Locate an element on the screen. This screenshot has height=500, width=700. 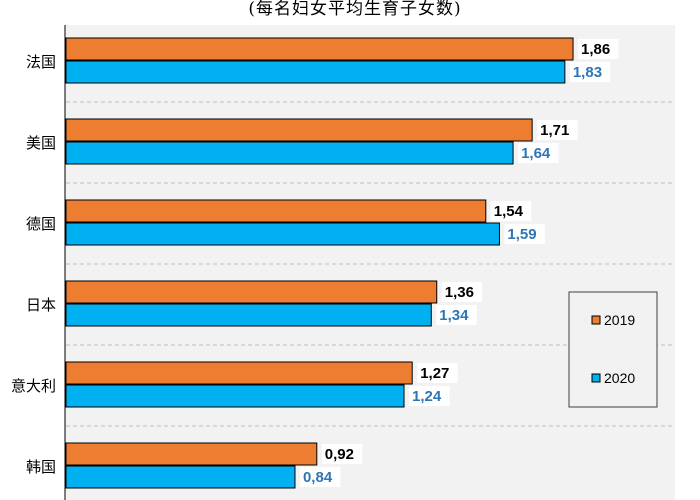
data-label-2019: 1,36 is located at coordinates (459, 292).